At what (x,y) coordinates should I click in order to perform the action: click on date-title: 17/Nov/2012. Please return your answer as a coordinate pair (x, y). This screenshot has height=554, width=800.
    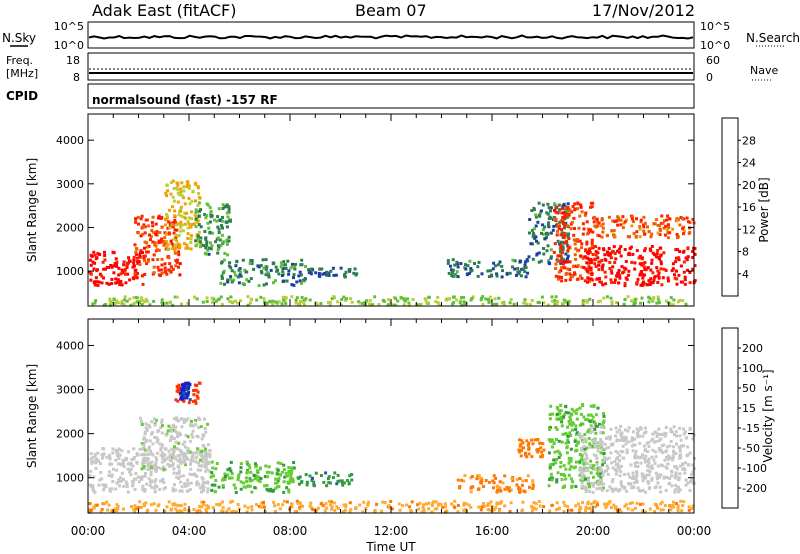
    Looking at the image, I should click on (643, 10).